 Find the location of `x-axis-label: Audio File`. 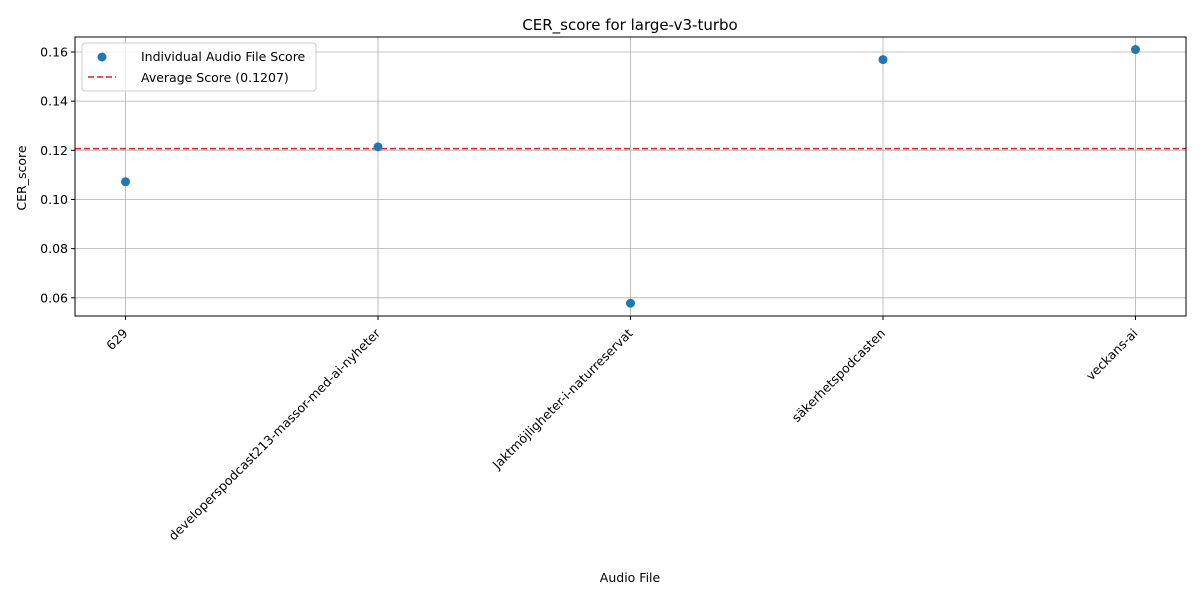

x-axis-label: Audio File is located at coordinates (630, 577).